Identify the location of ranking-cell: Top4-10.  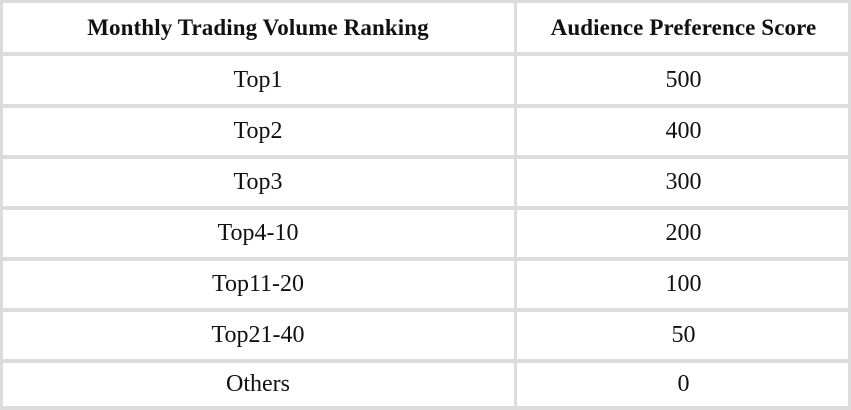
(258, 233).